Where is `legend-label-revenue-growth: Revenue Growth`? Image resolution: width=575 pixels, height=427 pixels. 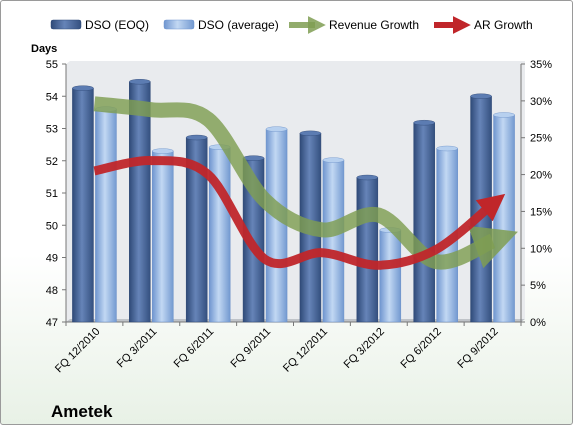
legend-label-revenue-growth: Revenue Growth is located at coordinates (374, 25).